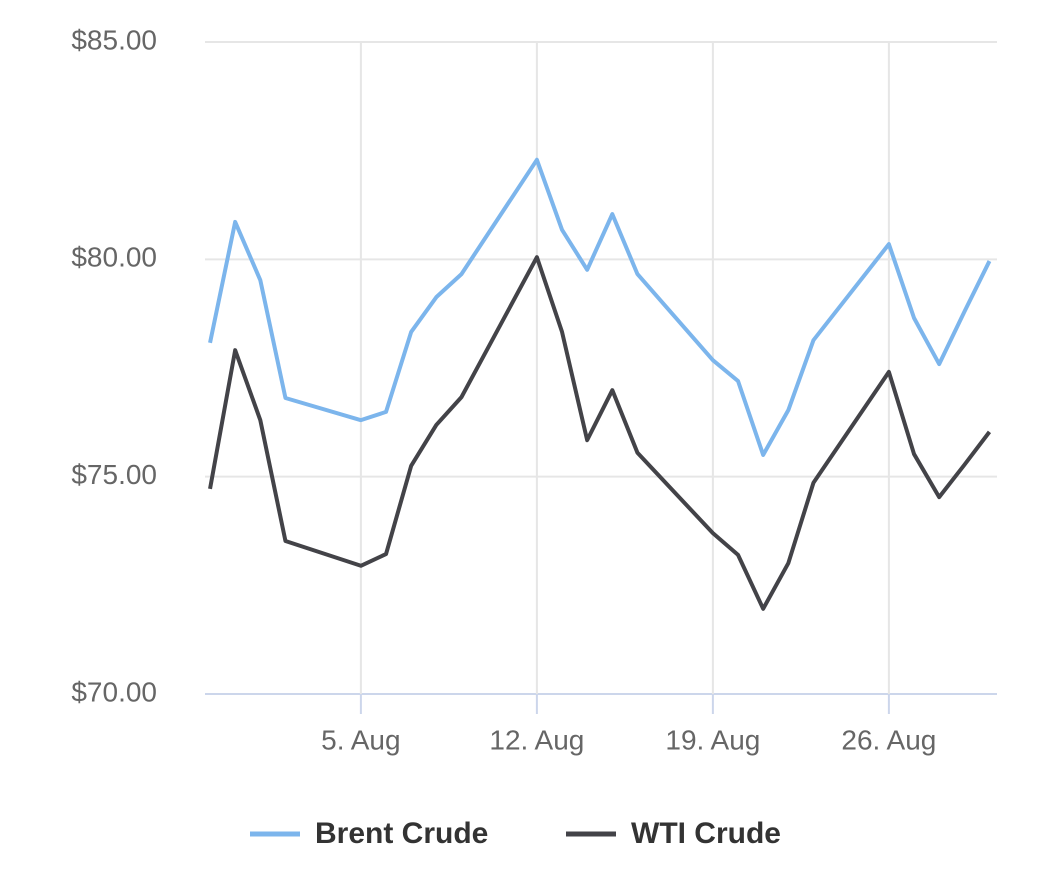 This screenshot has width=1063, height=884. What do you see at coordinates (360, 739) in the screenshot?
I see `x-tick-label: 5. Aug` at bounding box center [360, 739].